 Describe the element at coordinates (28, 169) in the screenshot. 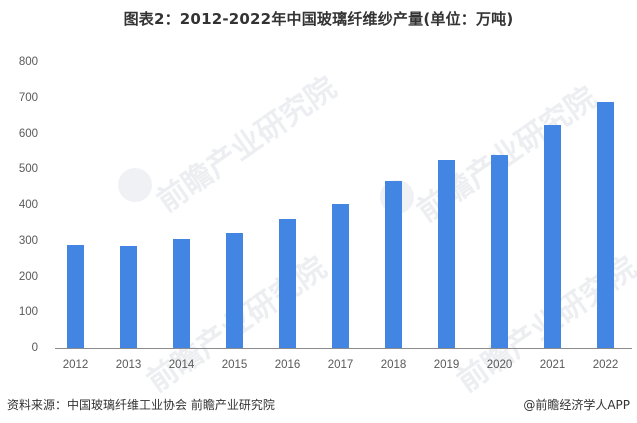

I see `y-tick-label: 500` at that location.